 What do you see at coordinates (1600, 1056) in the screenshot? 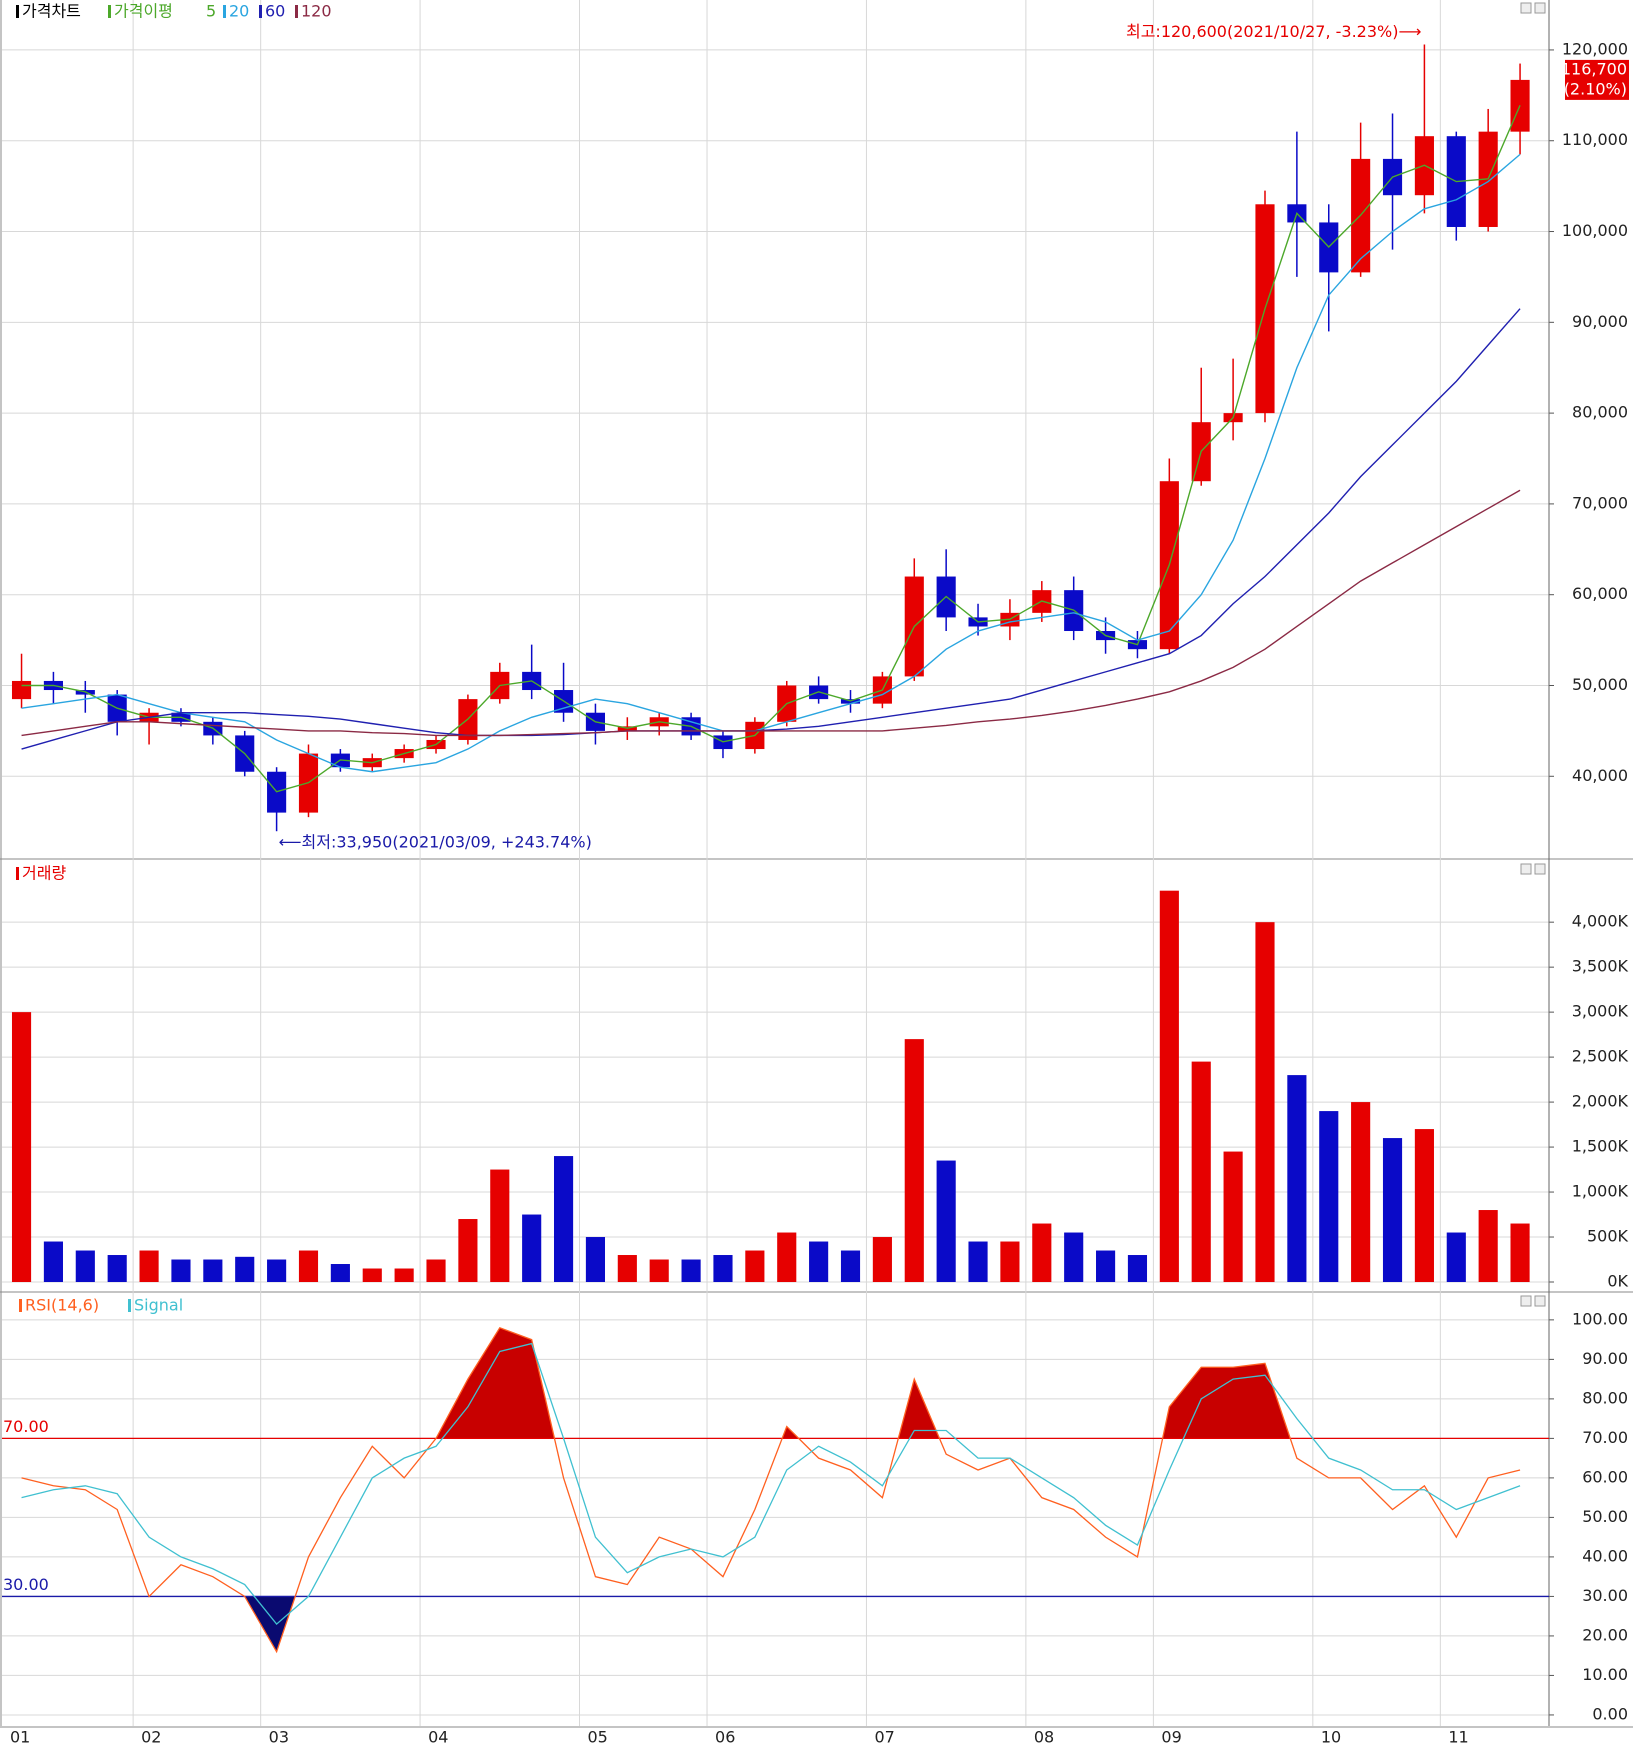
I see `y-tick-label: 2,500K` at bounding box center [1600, 1056].